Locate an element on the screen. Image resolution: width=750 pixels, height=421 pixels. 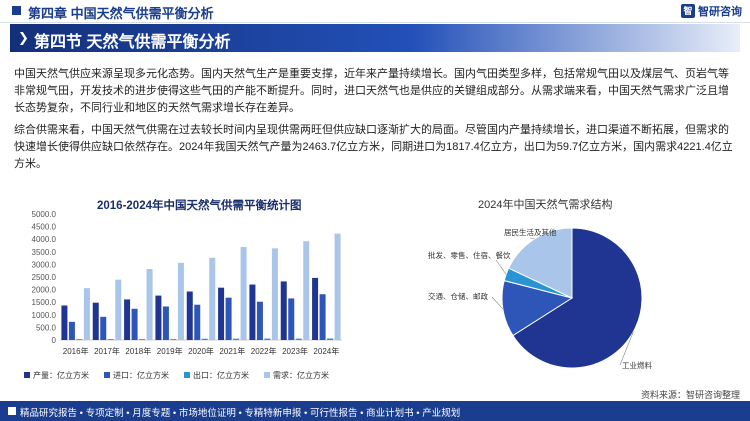
y-tick-label: 1000.0 is located at coordinates (44, 315).